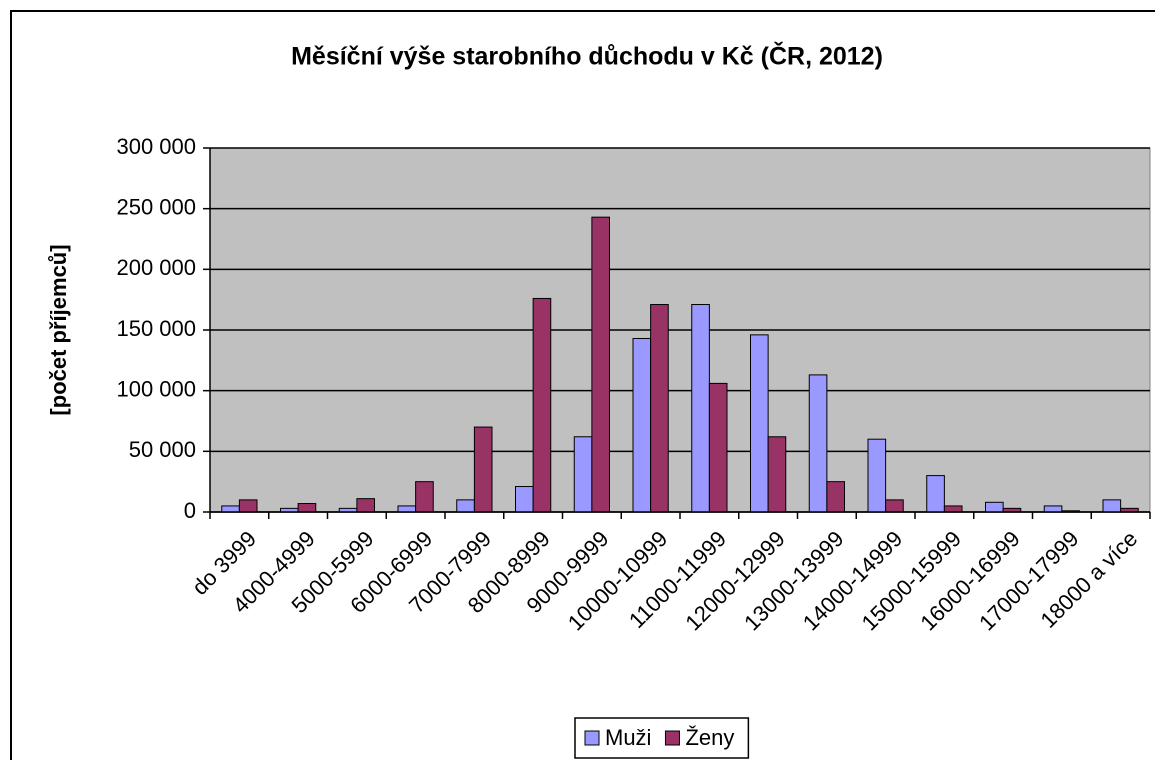 This screenshot has height=760, width=1155. Describe the element at coordinates (709, 737) in the screenshot. I see `legend-label: Ženy` at that location.